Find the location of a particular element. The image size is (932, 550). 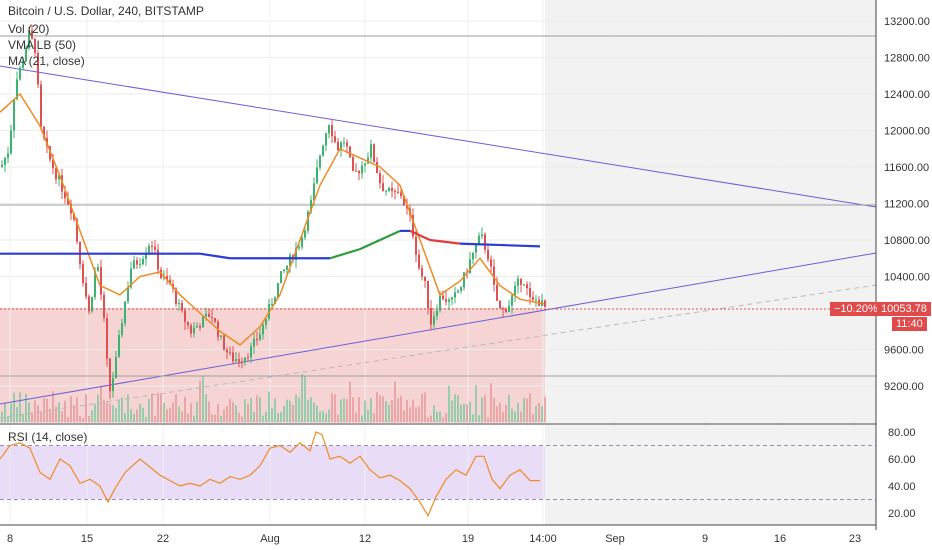

time-tick-label: 14:00 is located at coordinates (543, 539).